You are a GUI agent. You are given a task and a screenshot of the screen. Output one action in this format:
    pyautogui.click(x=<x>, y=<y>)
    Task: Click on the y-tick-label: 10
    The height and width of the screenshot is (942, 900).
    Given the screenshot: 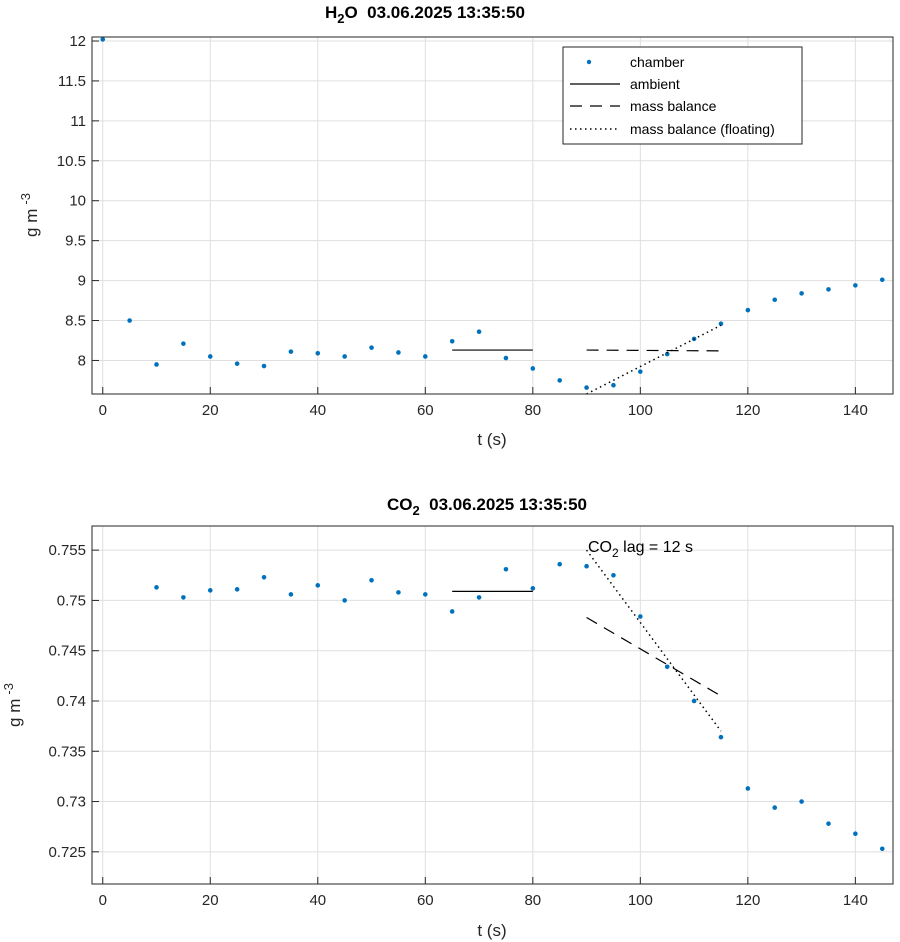 What is the action you would take?
    pyautogui.click(x=77, y=201)
    